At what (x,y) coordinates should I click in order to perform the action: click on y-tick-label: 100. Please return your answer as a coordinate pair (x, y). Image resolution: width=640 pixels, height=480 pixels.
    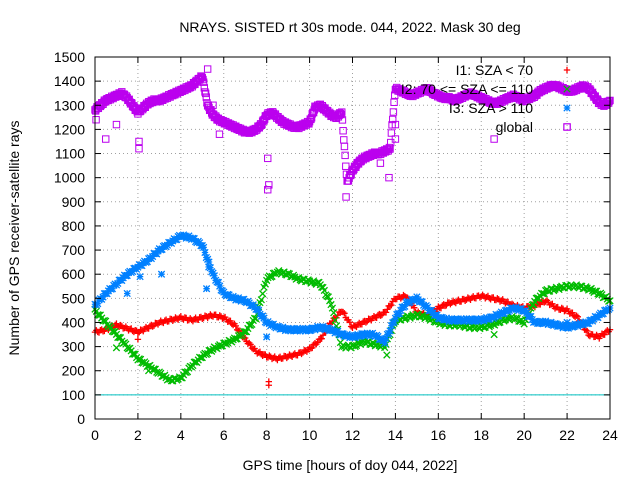
    Looking at the image, I should click on (74, 395).